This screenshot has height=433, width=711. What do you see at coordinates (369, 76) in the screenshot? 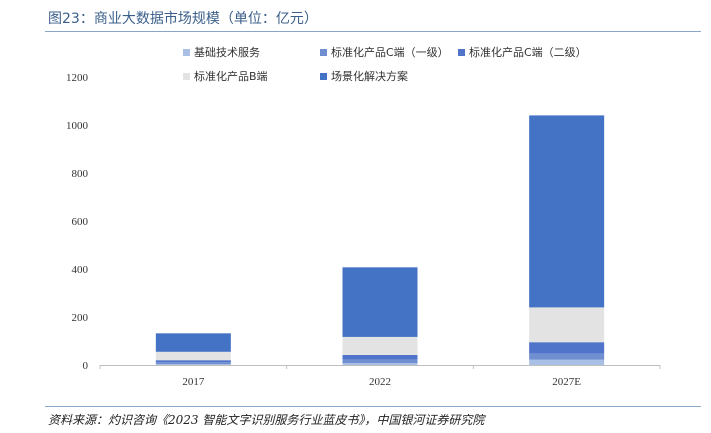
I see `legend-label: 场景化解决方案` at bounding box center [369, 76].